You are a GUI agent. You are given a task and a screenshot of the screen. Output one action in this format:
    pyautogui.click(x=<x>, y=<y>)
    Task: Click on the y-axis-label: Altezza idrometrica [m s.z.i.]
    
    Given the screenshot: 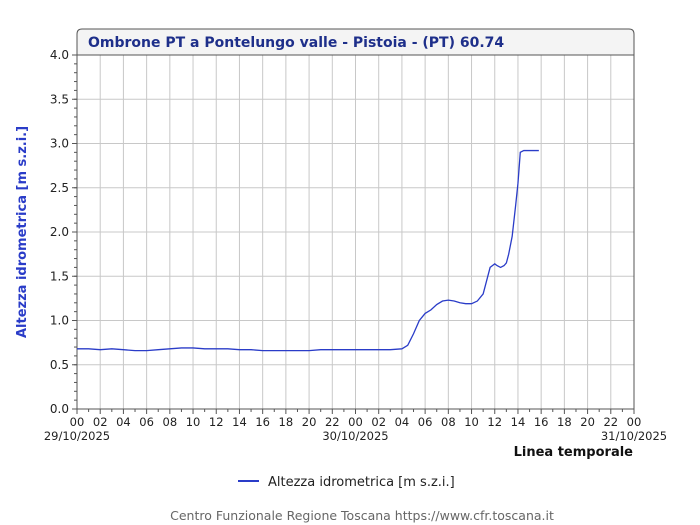 What is the action you would take?
    pyautogui.click(x=22, y=232)
    